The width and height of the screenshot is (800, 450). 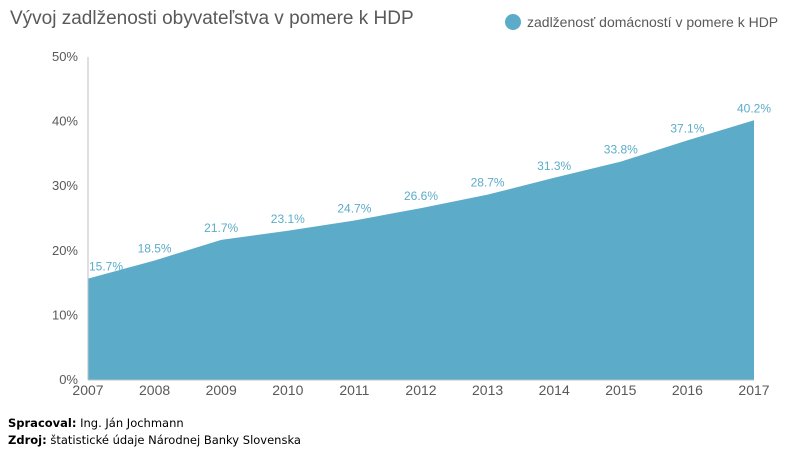 I want to click on data-label: 24.7%, so click(x=354, y=208).